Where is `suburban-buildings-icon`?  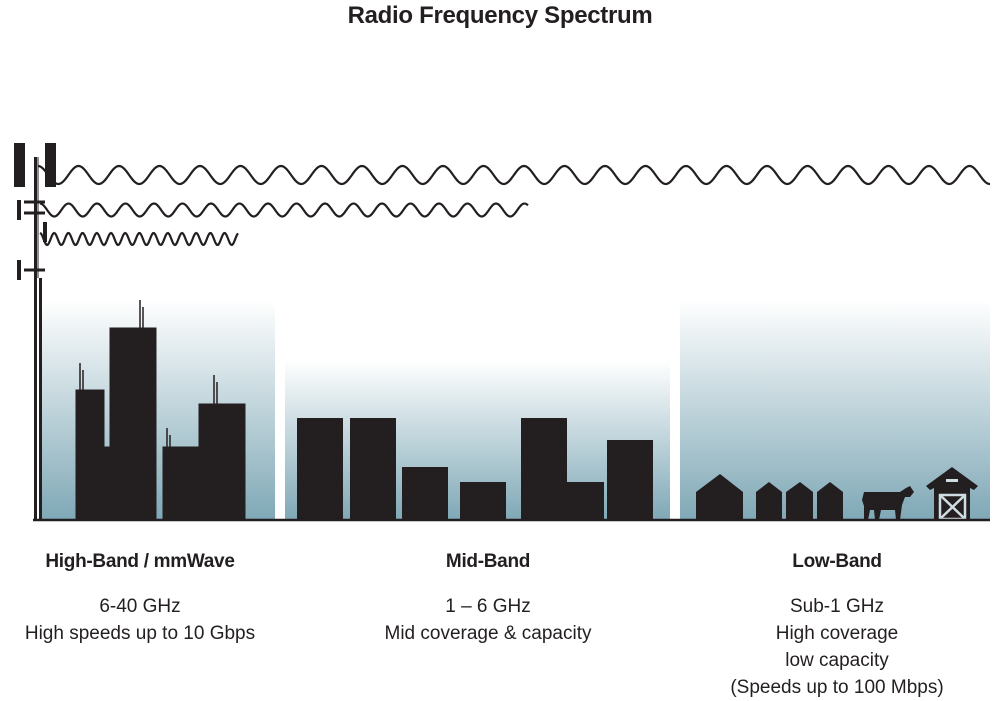
suburban-buildings-icon is located at coordinates (475, 469).